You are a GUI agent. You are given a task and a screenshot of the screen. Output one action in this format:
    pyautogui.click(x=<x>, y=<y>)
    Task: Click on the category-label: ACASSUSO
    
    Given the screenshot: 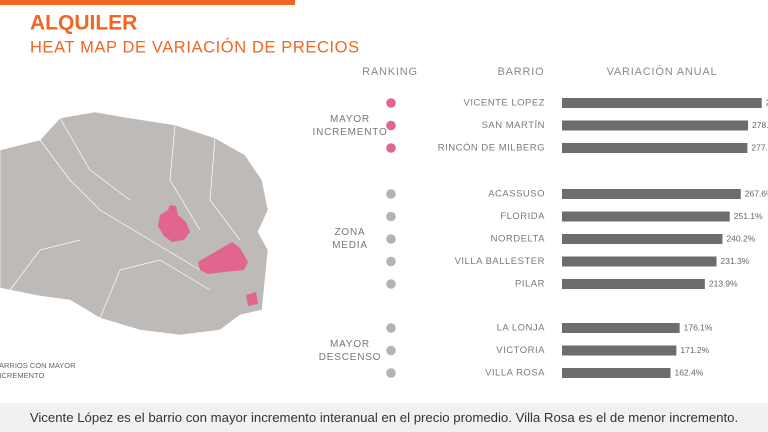 What is the action you would take?
    pyautogui.click(x=516, y=194)
    